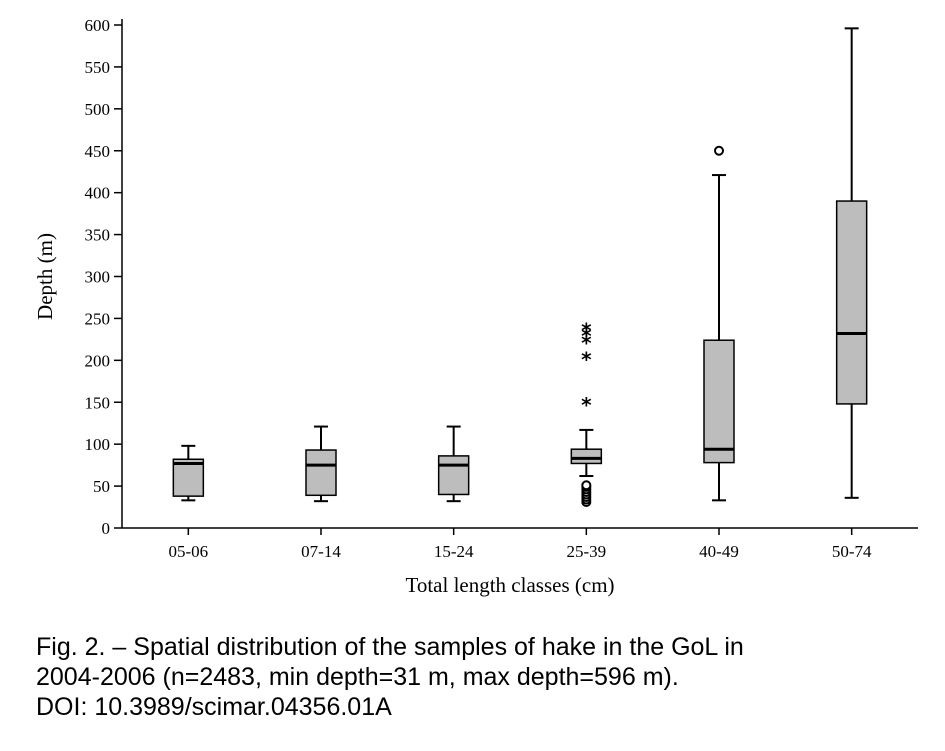 The width and height of the screenshot is (945, 751). I want to click on x-axis-title: Total length classes (cm), so click(509, 585).